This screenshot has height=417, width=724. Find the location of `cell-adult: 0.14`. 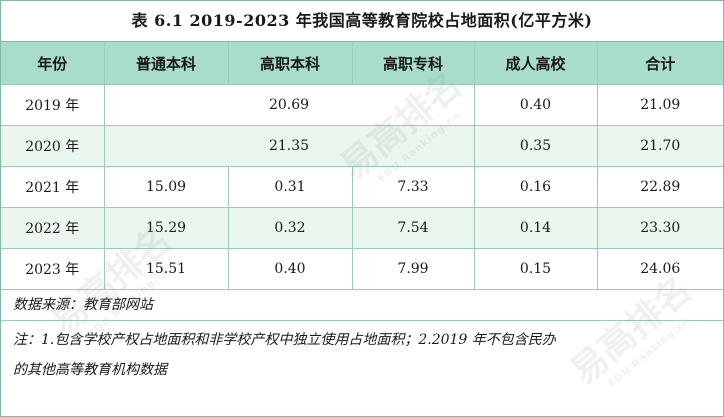

cell-adult: 0.14 is located at coordinates (535, 228).